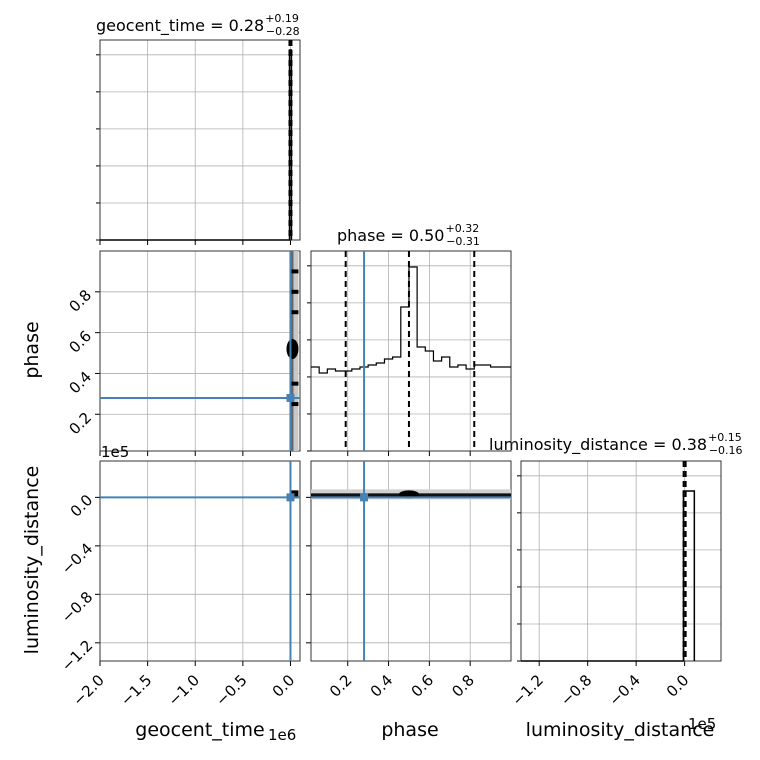 This screenshot has height=760, width=760. Describe the element at coordinates (409, 730) in the screenshot. I see `xlabel-phase: phase` at that location.